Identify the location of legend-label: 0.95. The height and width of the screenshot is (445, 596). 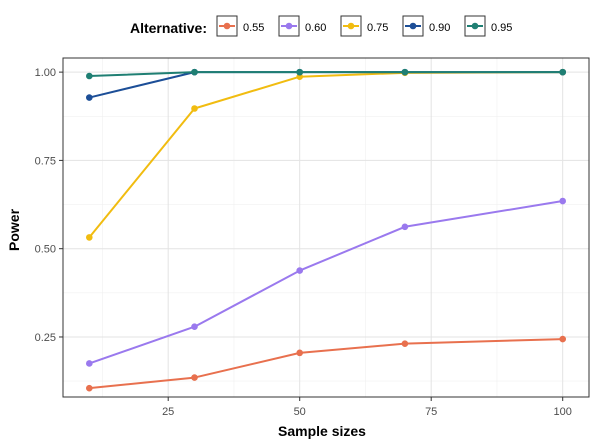
(501, 28).